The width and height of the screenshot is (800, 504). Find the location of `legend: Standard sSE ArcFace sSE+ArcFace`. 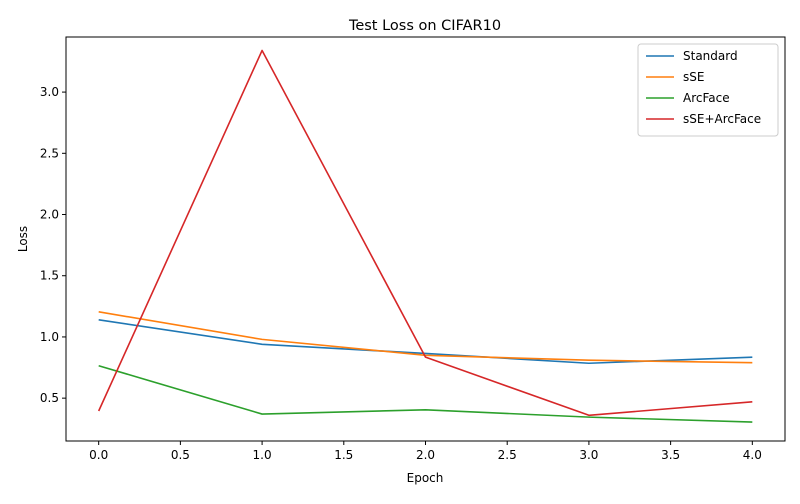

legend: Standard sSE ArcFace sSE+ArcFace is located at coordinates (708, 90).